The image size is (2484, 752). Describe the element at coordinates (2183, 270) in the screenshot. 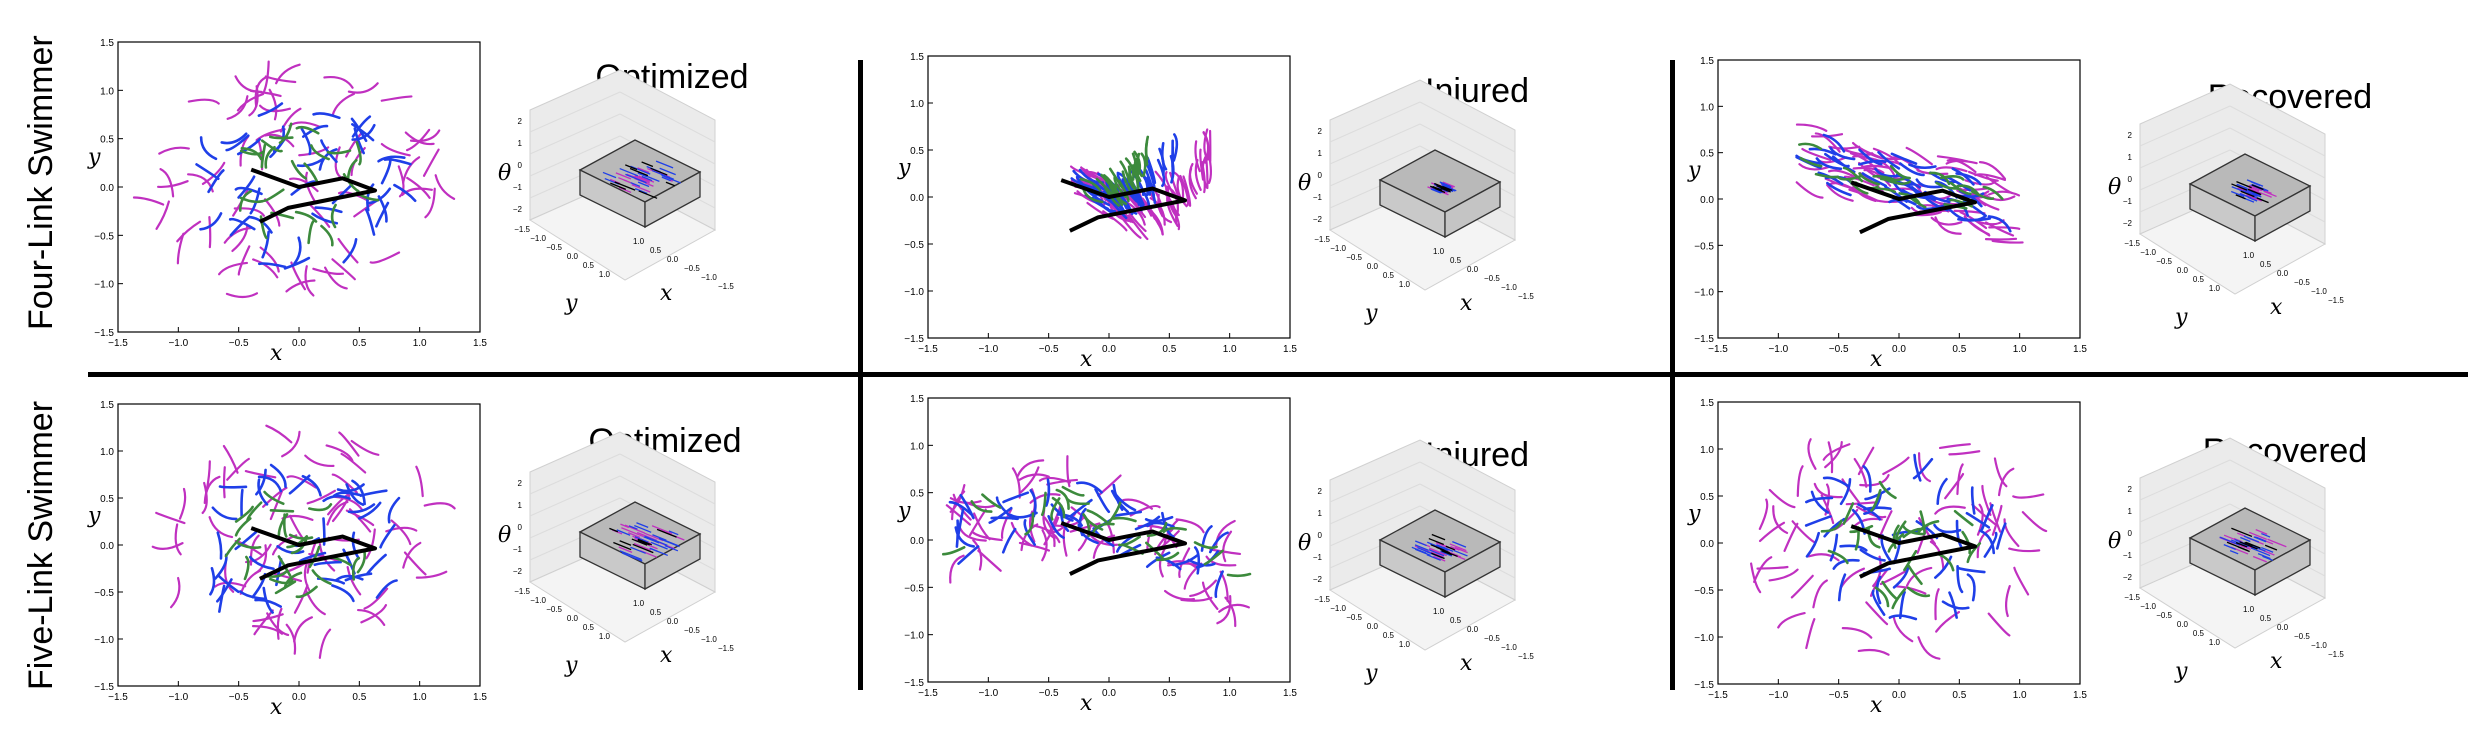

I see `y3d-tick-label: 0.0` at that location.